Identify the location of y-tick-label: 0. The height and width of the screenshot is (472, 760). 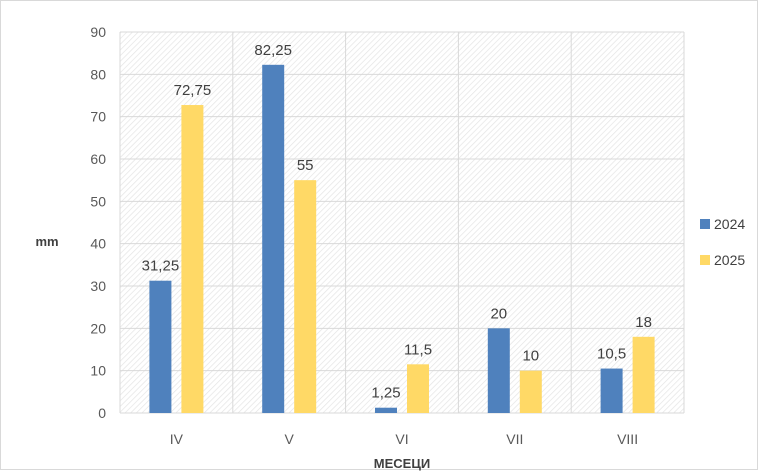
(102, 413).